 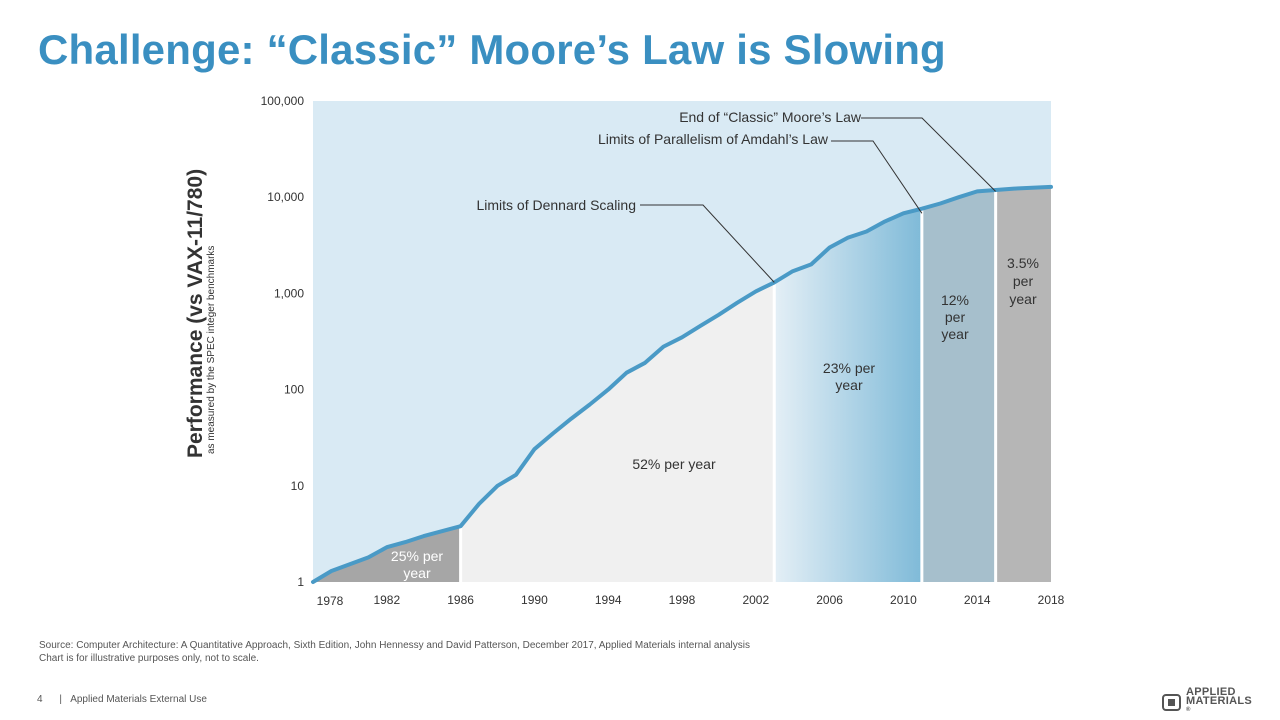 I want to click on x-tick-label: 2014, so click(x=977, y=600).